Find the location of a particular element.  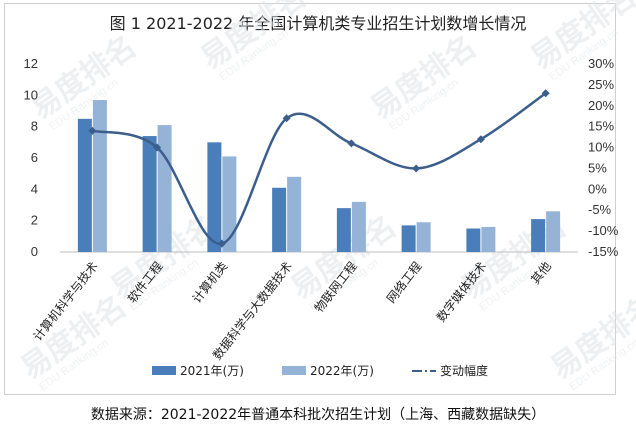

left-tick-label: 6 is located at coordinates (34, 157).